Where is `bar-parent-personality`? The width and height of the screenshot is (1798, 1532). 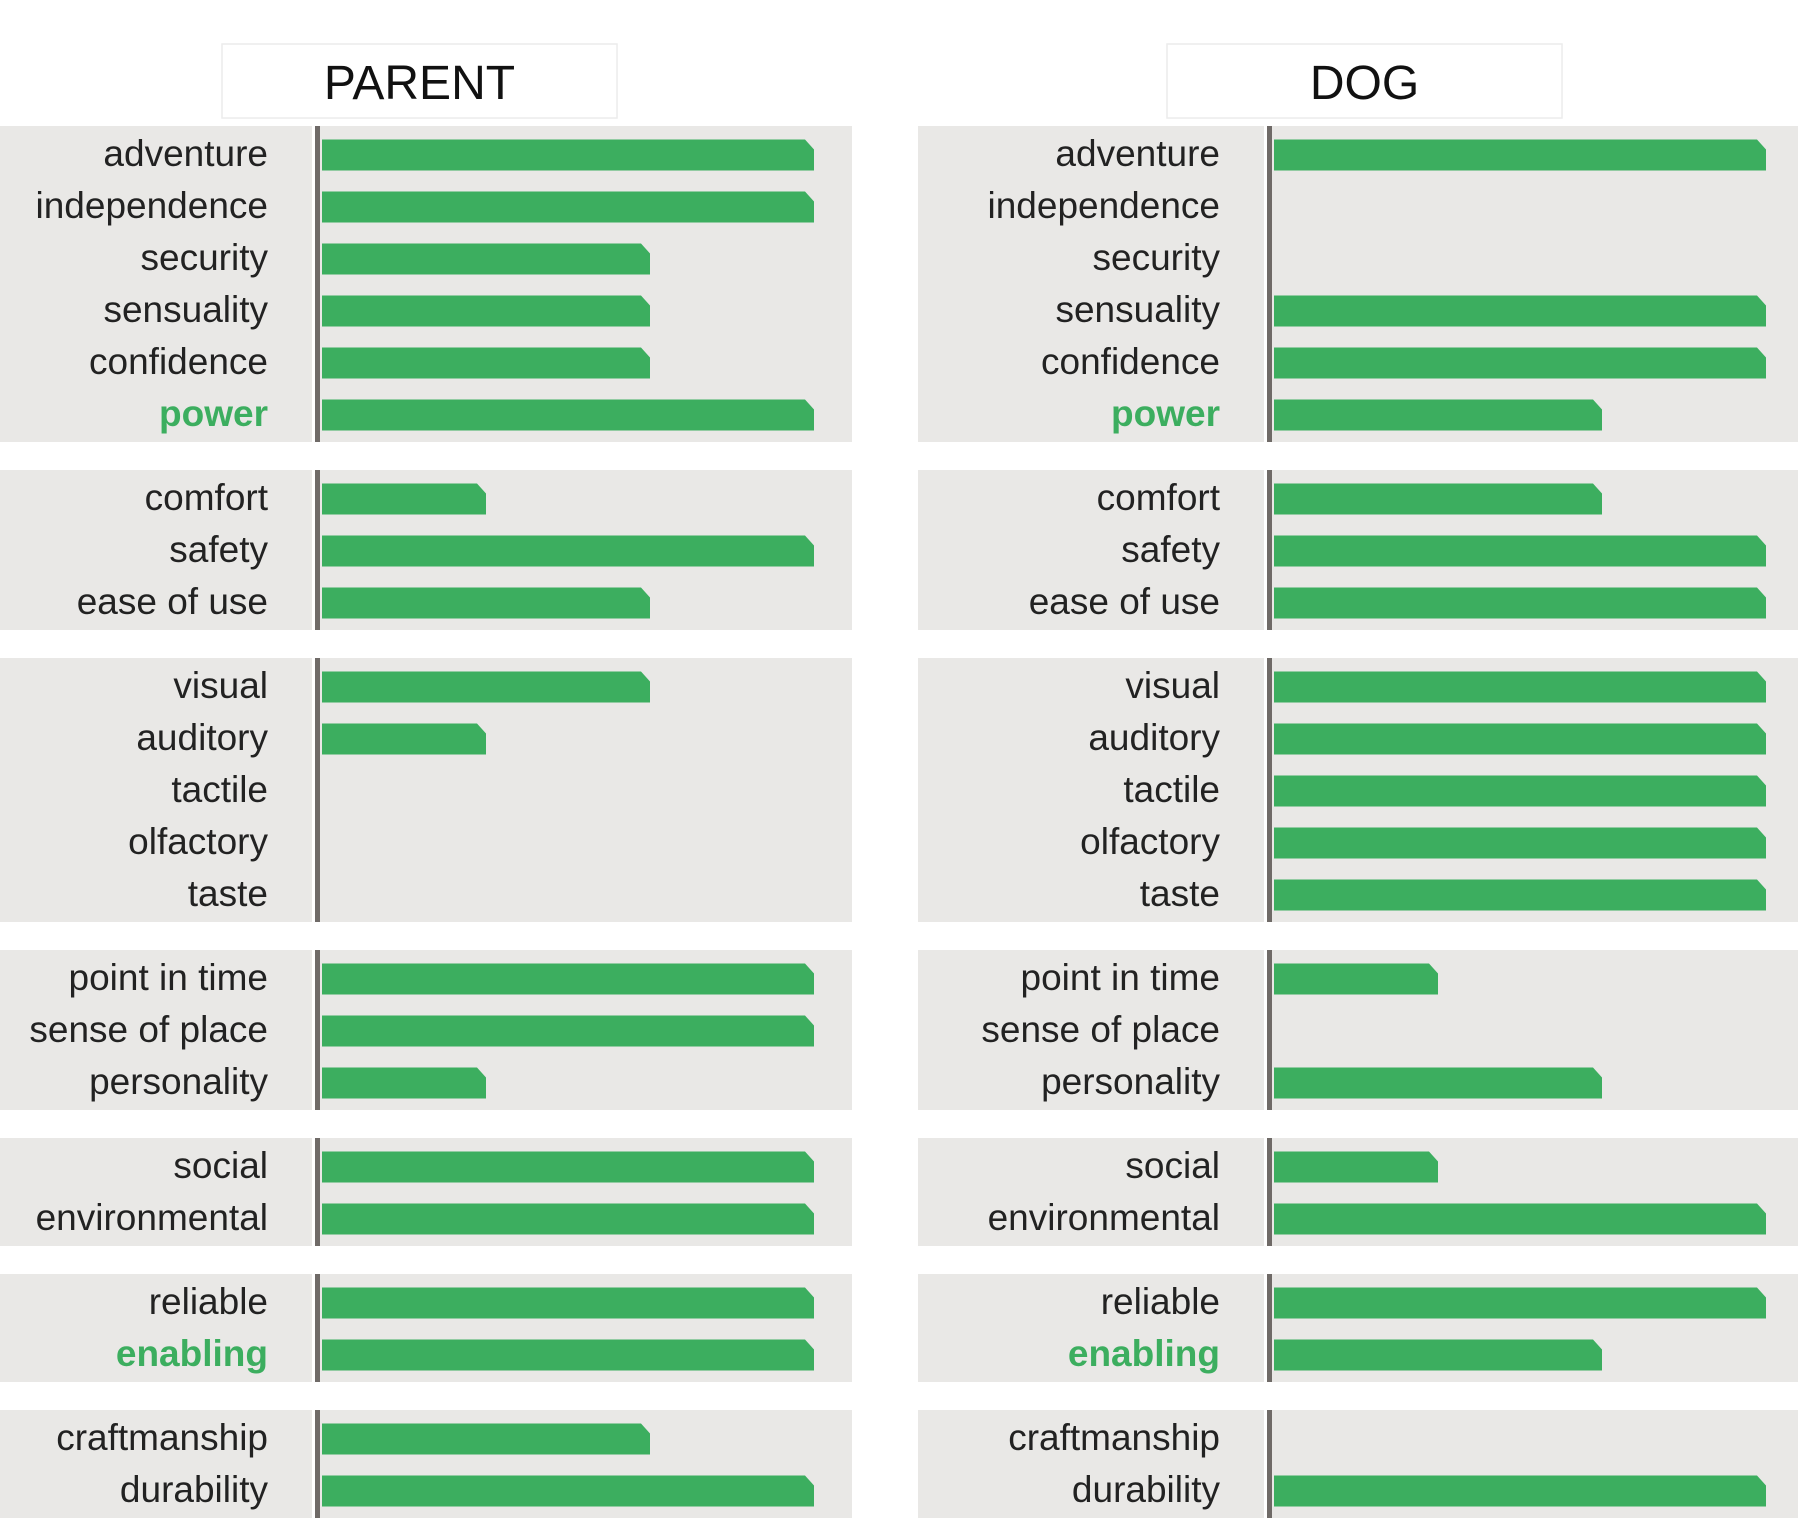 bar-parent-personality is located at coordinates (404, 1083).